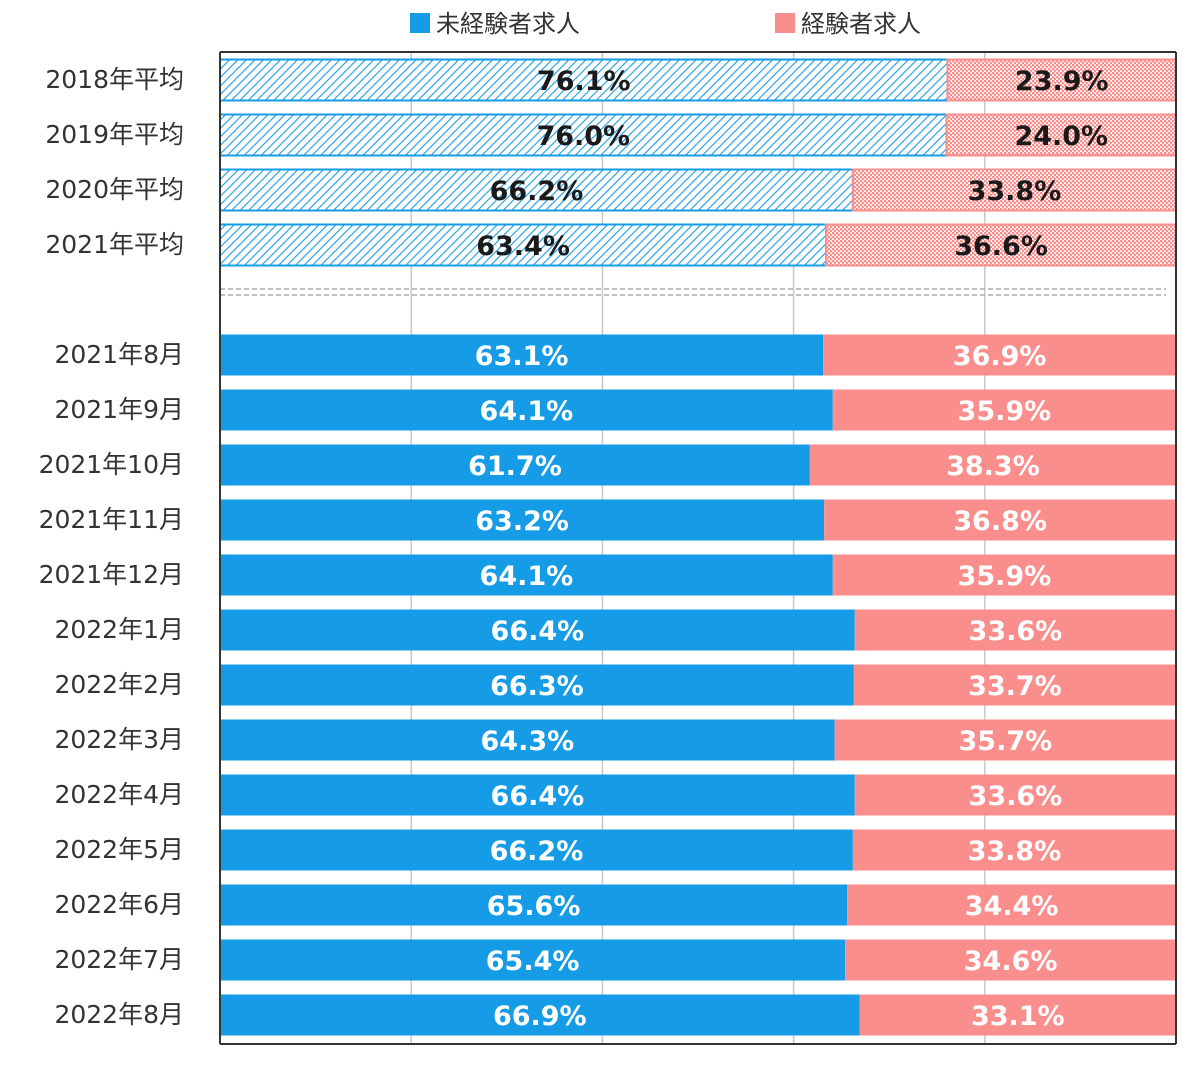  I want to click on category-label: 2022年2月, so click(119, 684).